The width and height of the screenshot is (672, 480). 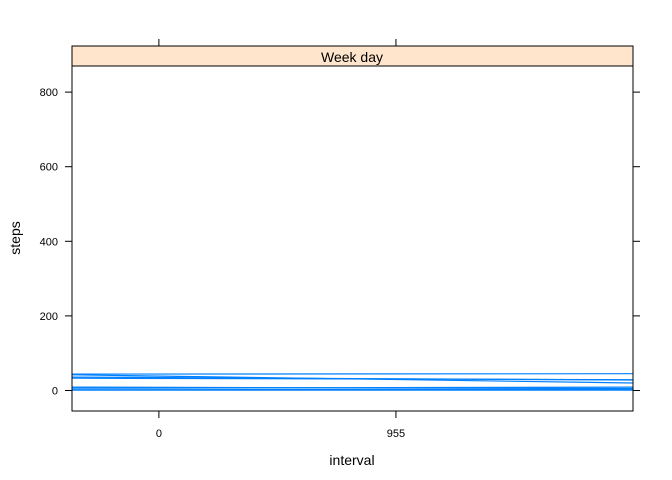 What do you see at coordinates (49, 93) in the screenshot?
I see `y-tick-label: 800` at bounding box center [49, 93].